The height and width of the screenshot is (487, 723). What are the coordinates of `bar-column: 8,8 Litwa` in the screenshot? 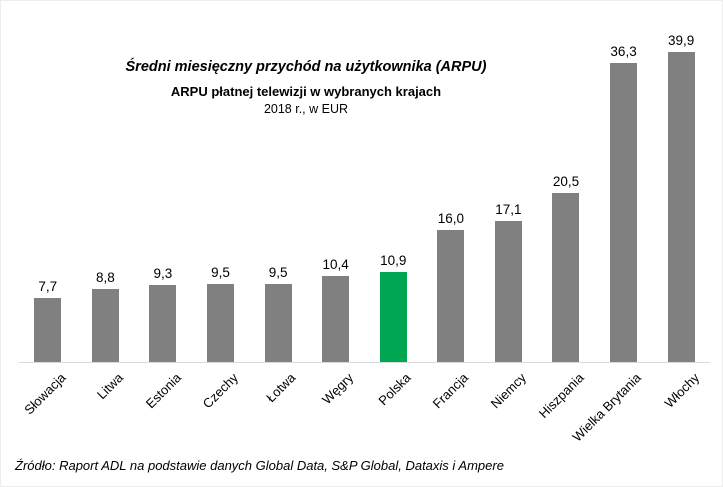 It's located at (106, 217).